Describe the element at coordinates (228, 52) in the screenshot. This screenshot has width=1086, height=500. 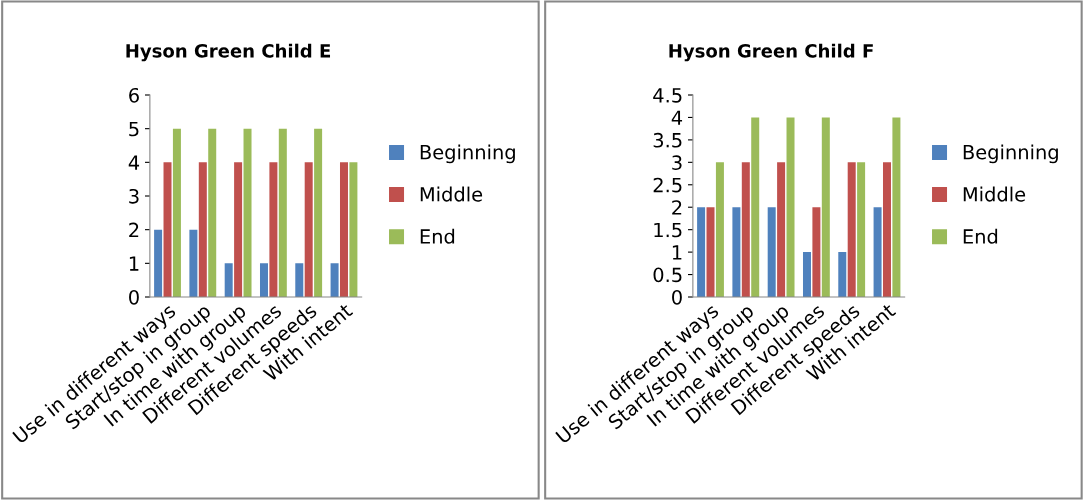
I see `chart-title: Hyson Green Child E` at that location.